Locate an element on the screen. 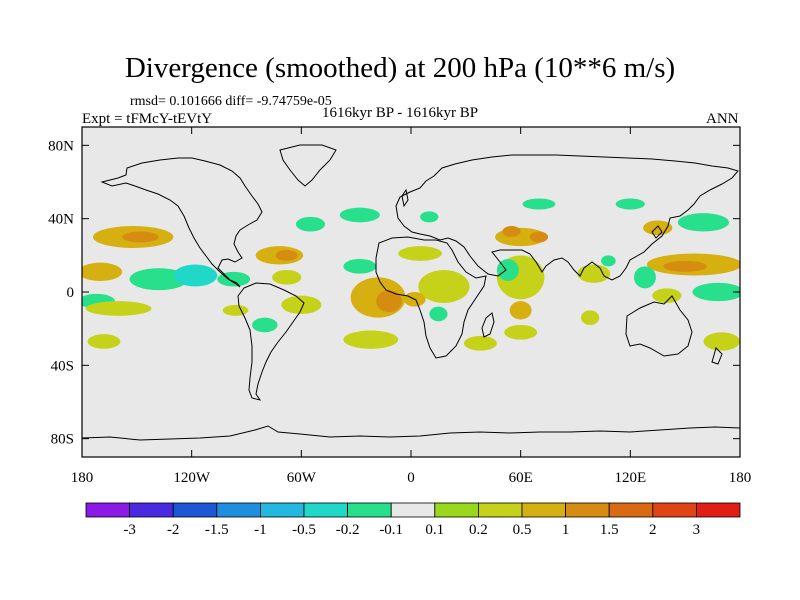  coast-japan is located at coordinates (657, 232).